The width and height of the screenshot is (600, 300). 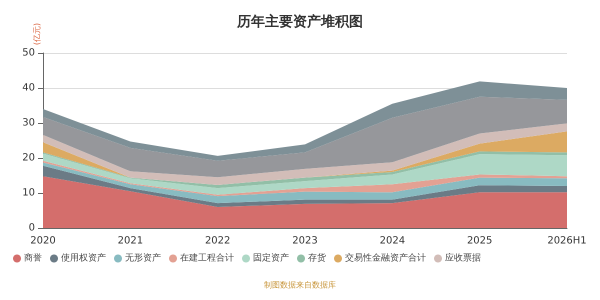 I want to click on x-tick-label: 2025, so click(x=479, y=241).